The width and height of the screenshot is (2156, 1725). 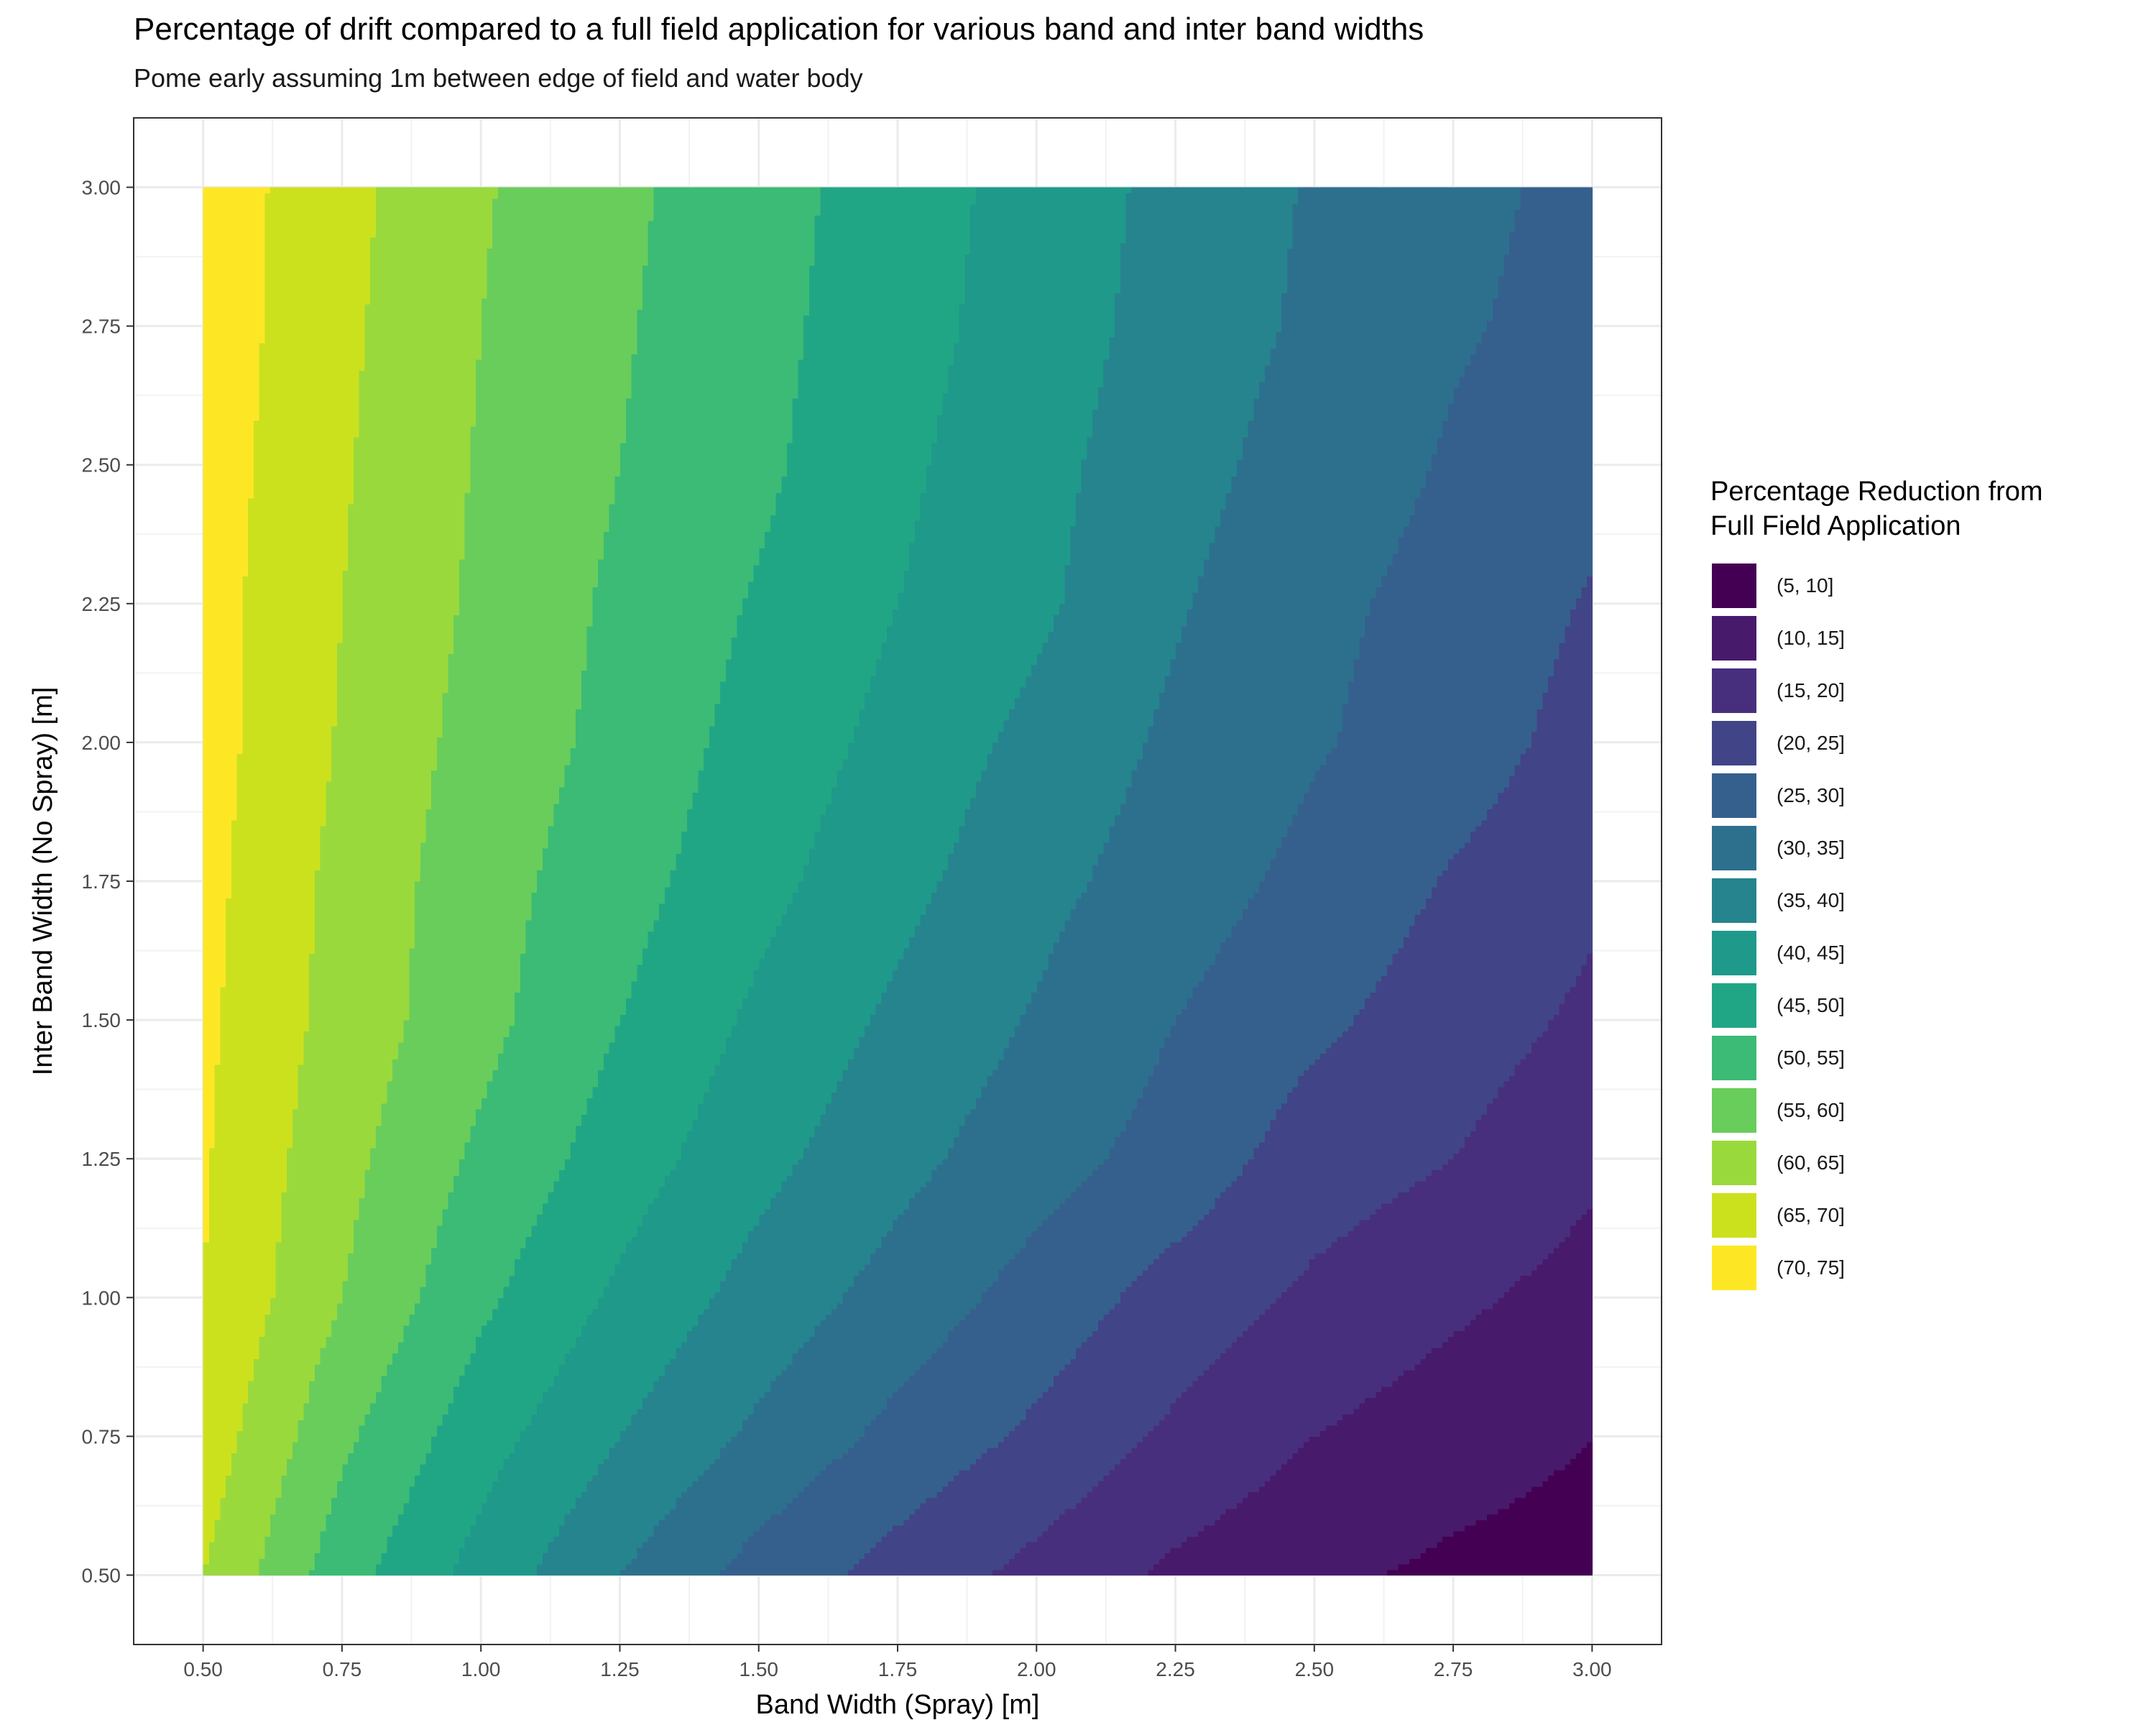 What do you see at coordinates (898, 1669) in the screenshot?
I see `x-tick-label: 1.75` at bounding box center [898, 1669].